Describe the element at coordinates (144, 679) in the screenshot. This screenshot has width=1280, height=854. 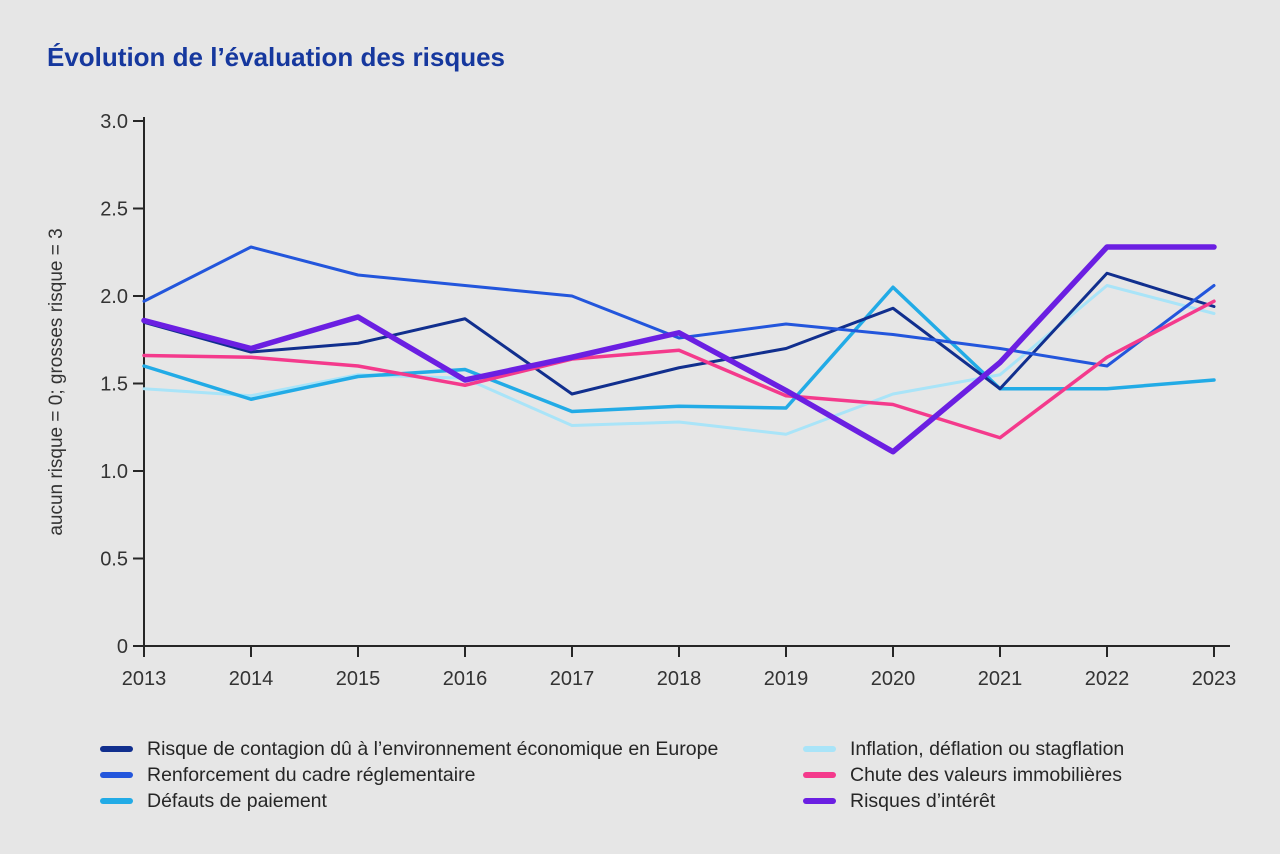
I see `x-tick-label: 2013` at that location.